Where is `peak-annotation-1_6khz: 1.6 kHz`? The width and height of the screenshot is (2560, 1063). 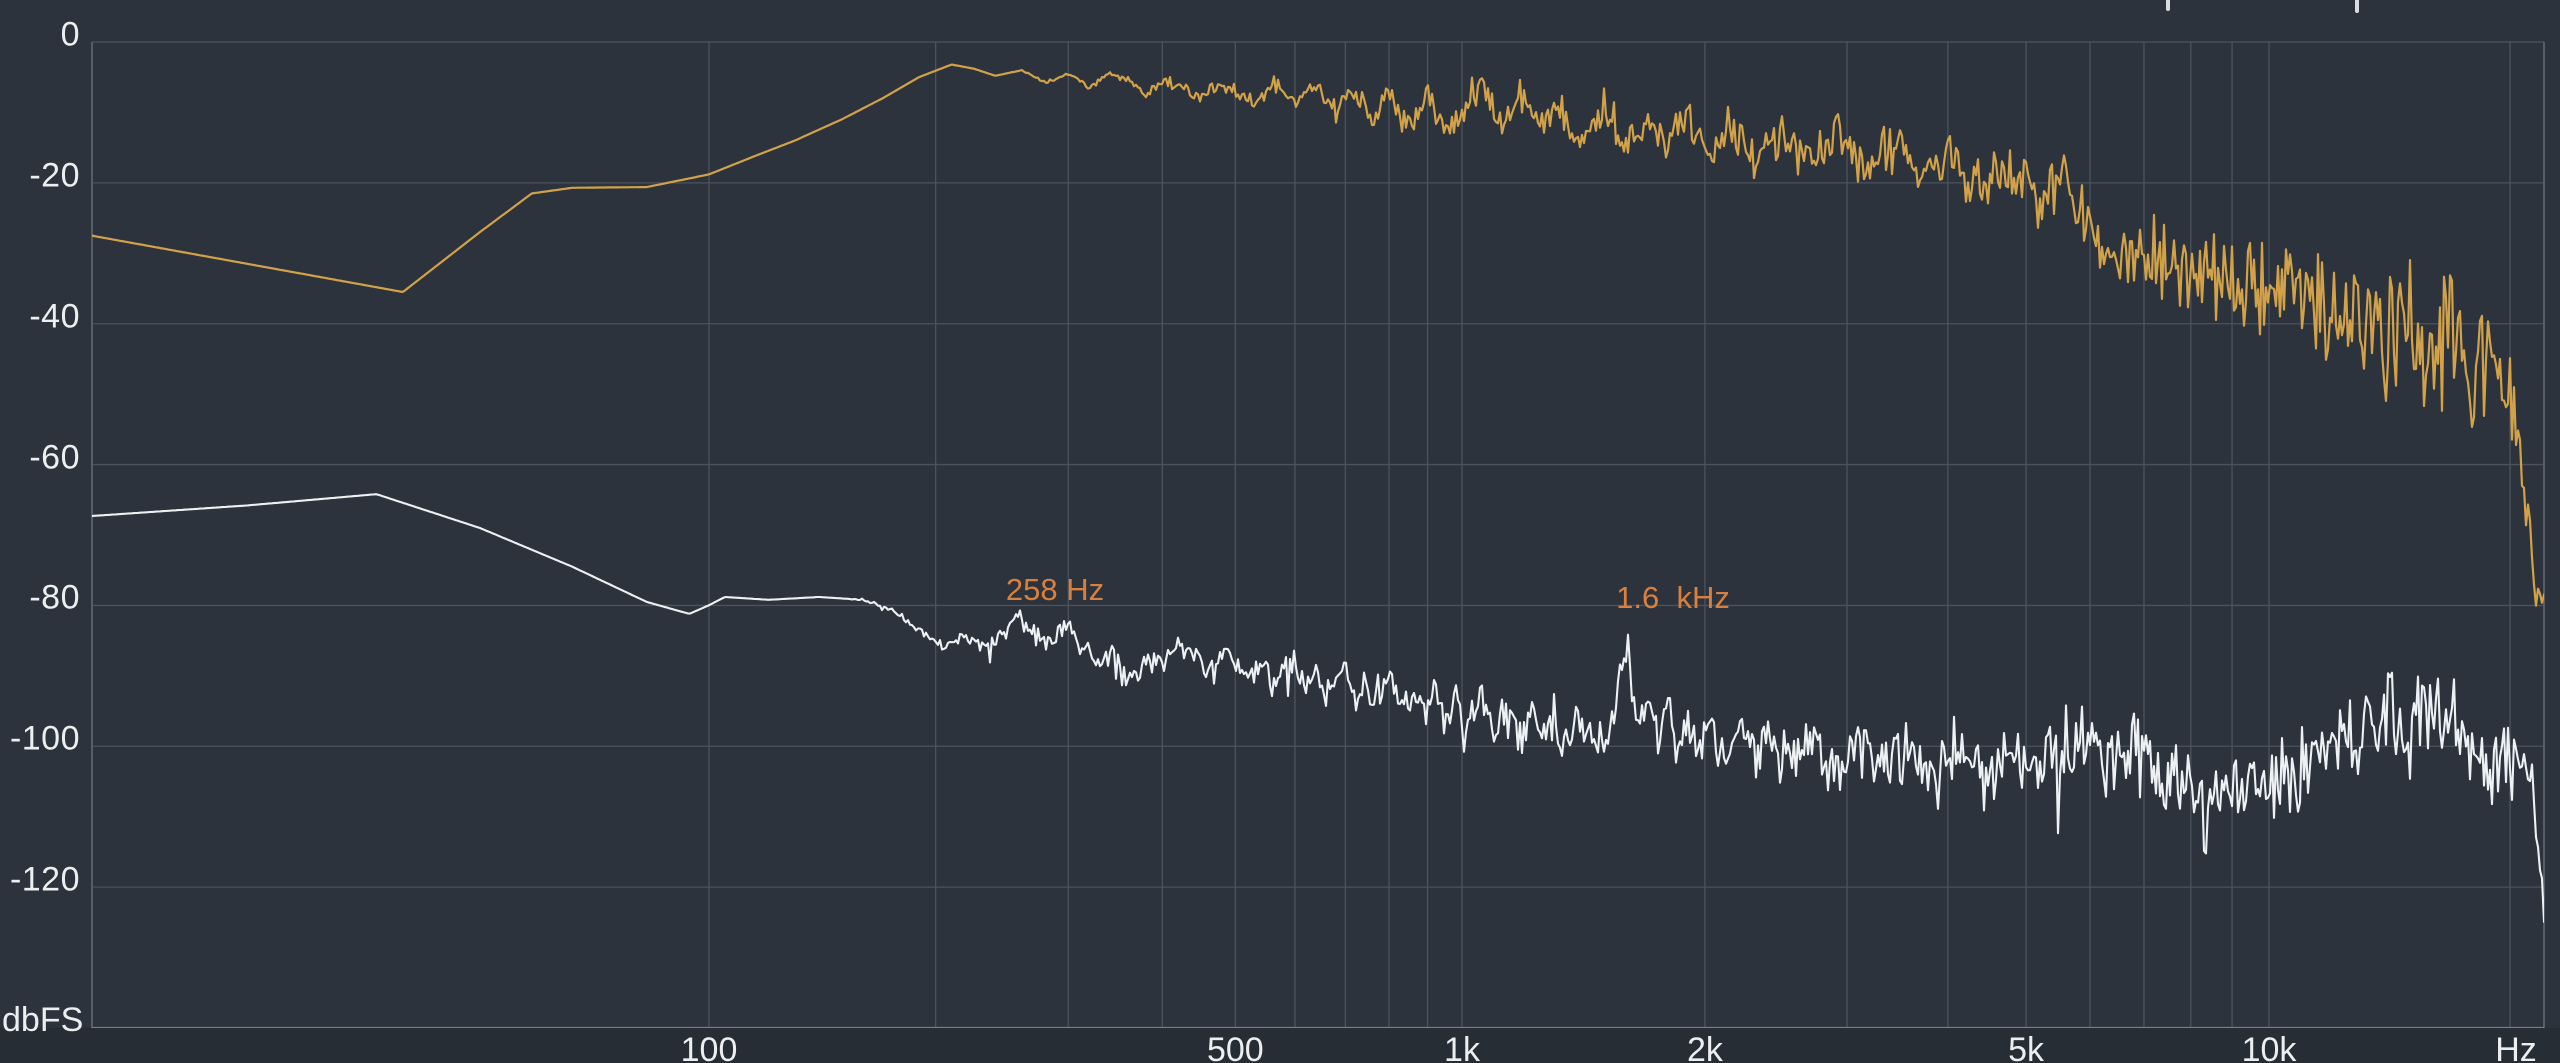
peak-annotation-1_6khz: 1.6 kHz is located at coordinates (1673, 597).